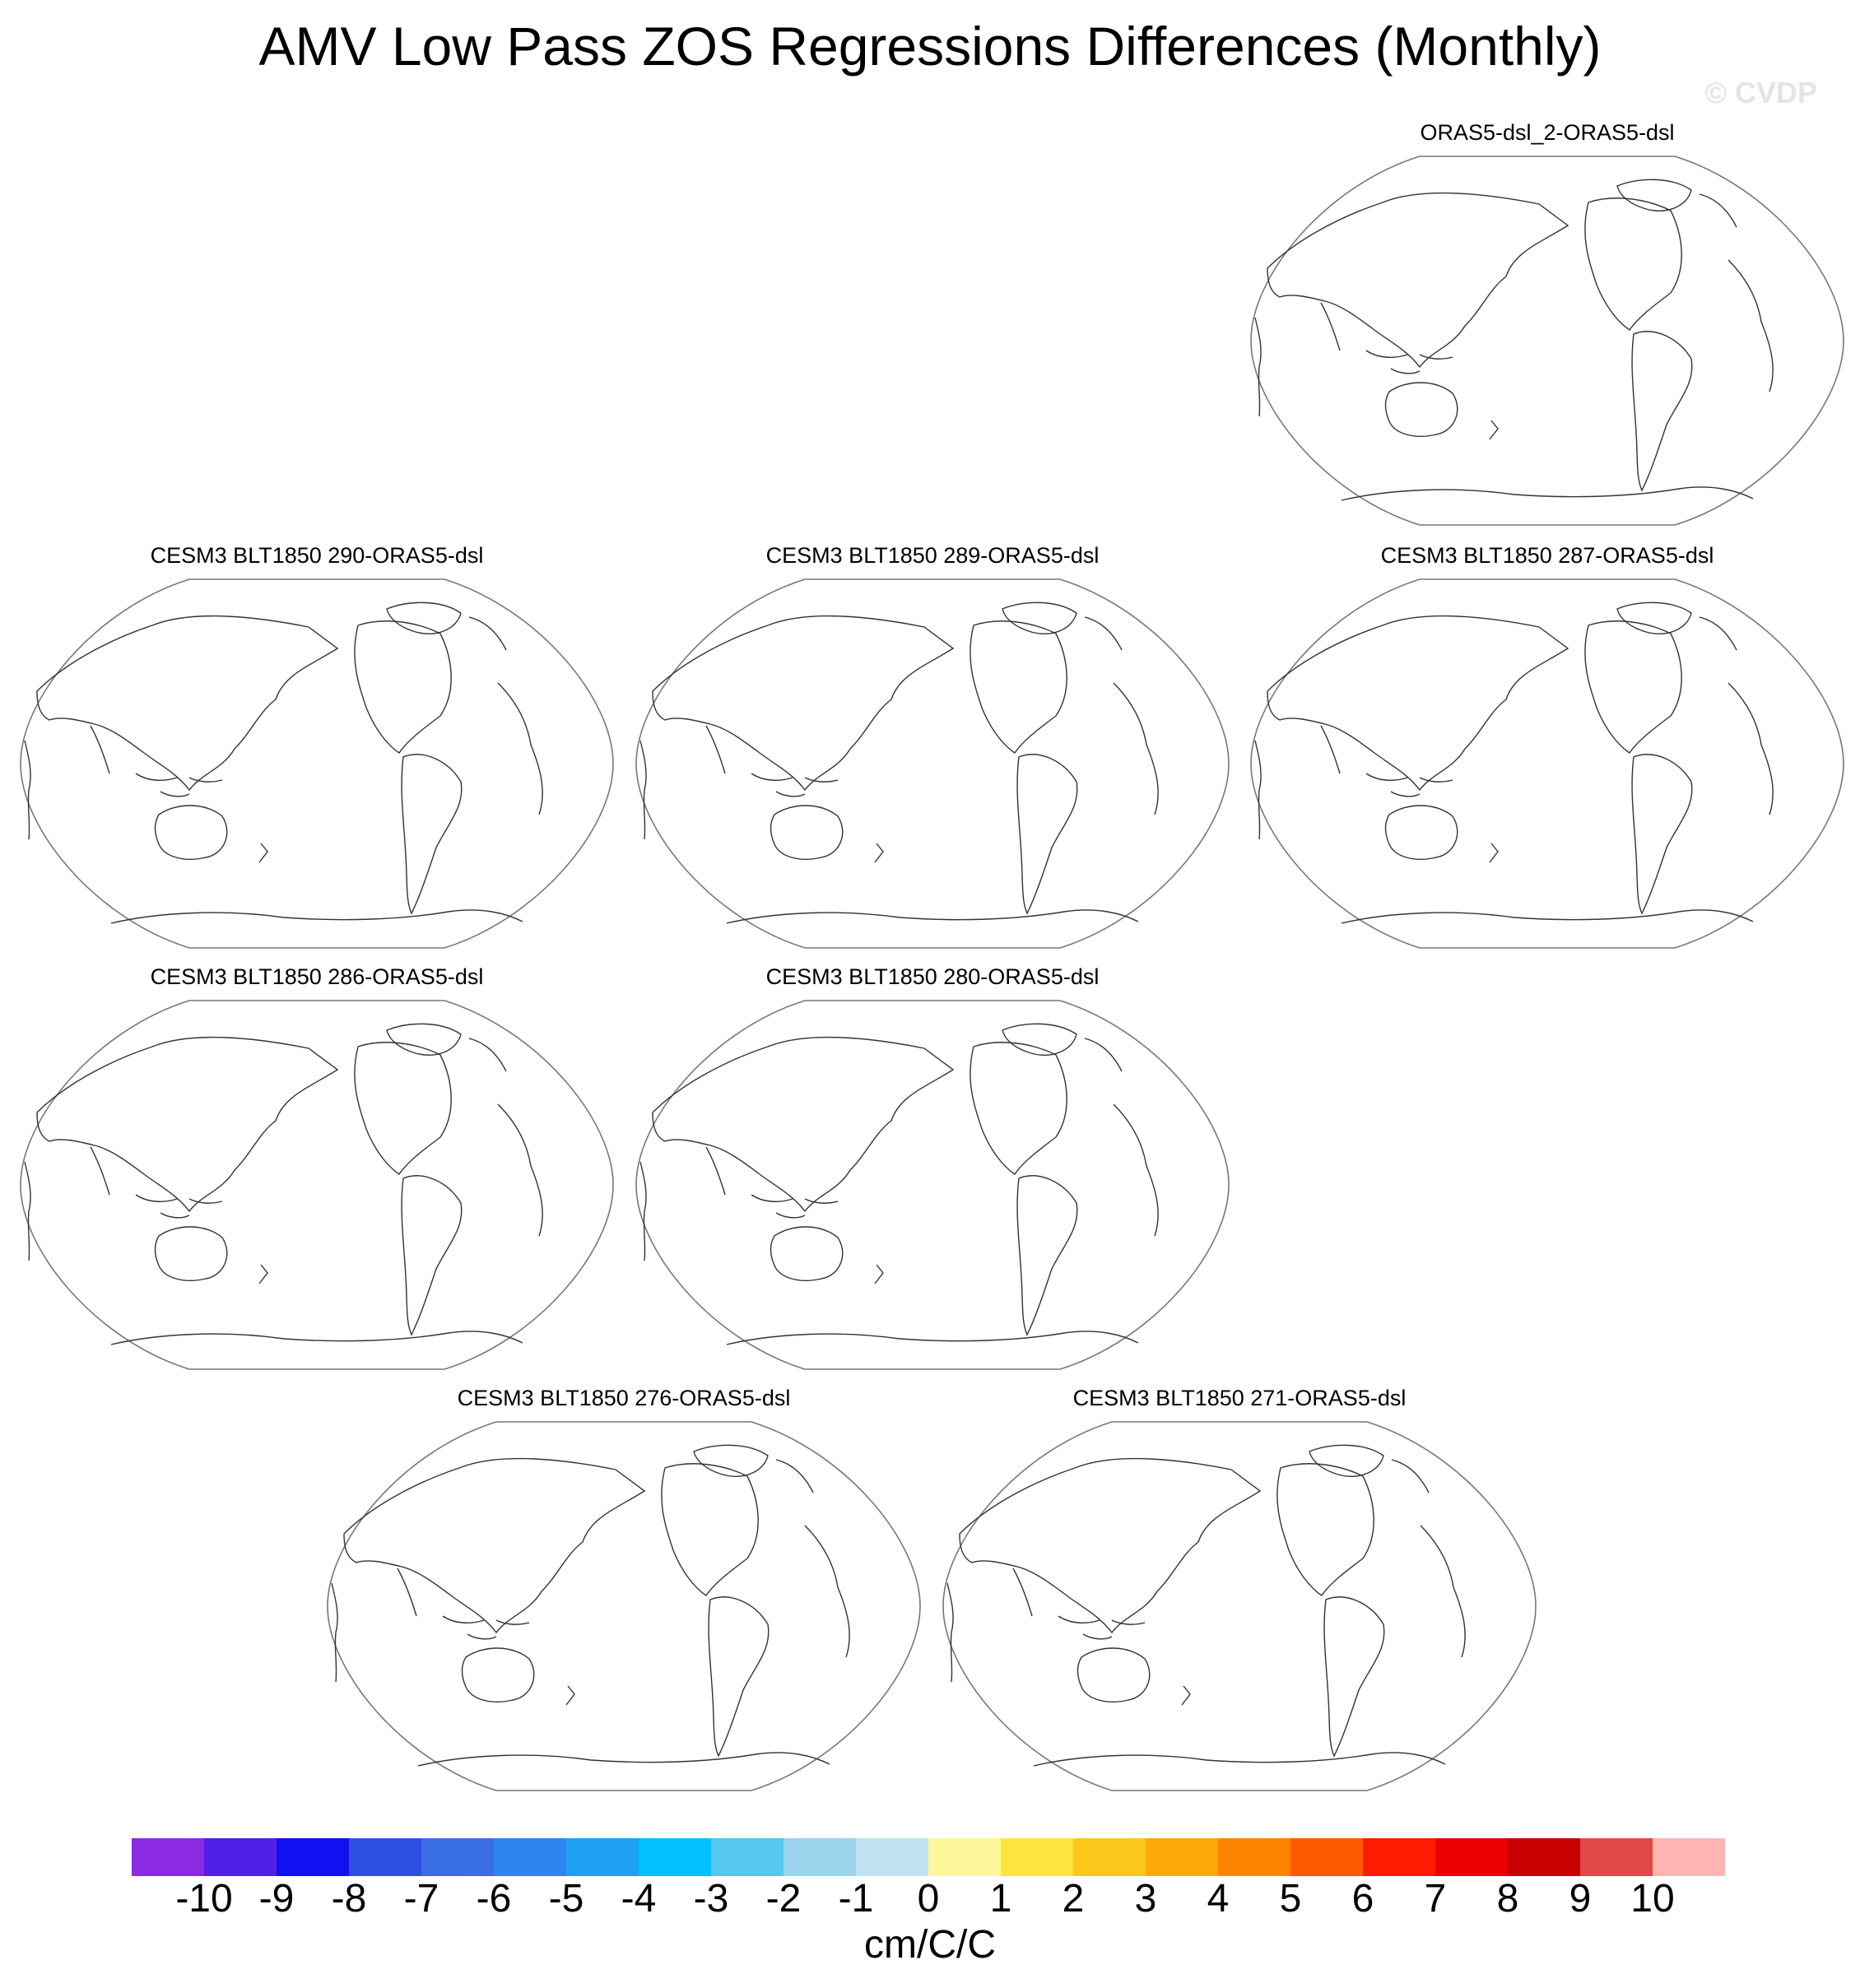 Image resolution: width=1860 pixels, height=1988 pixels. I want to click on colorbar-tick-label: -5, so click(566, 1899).